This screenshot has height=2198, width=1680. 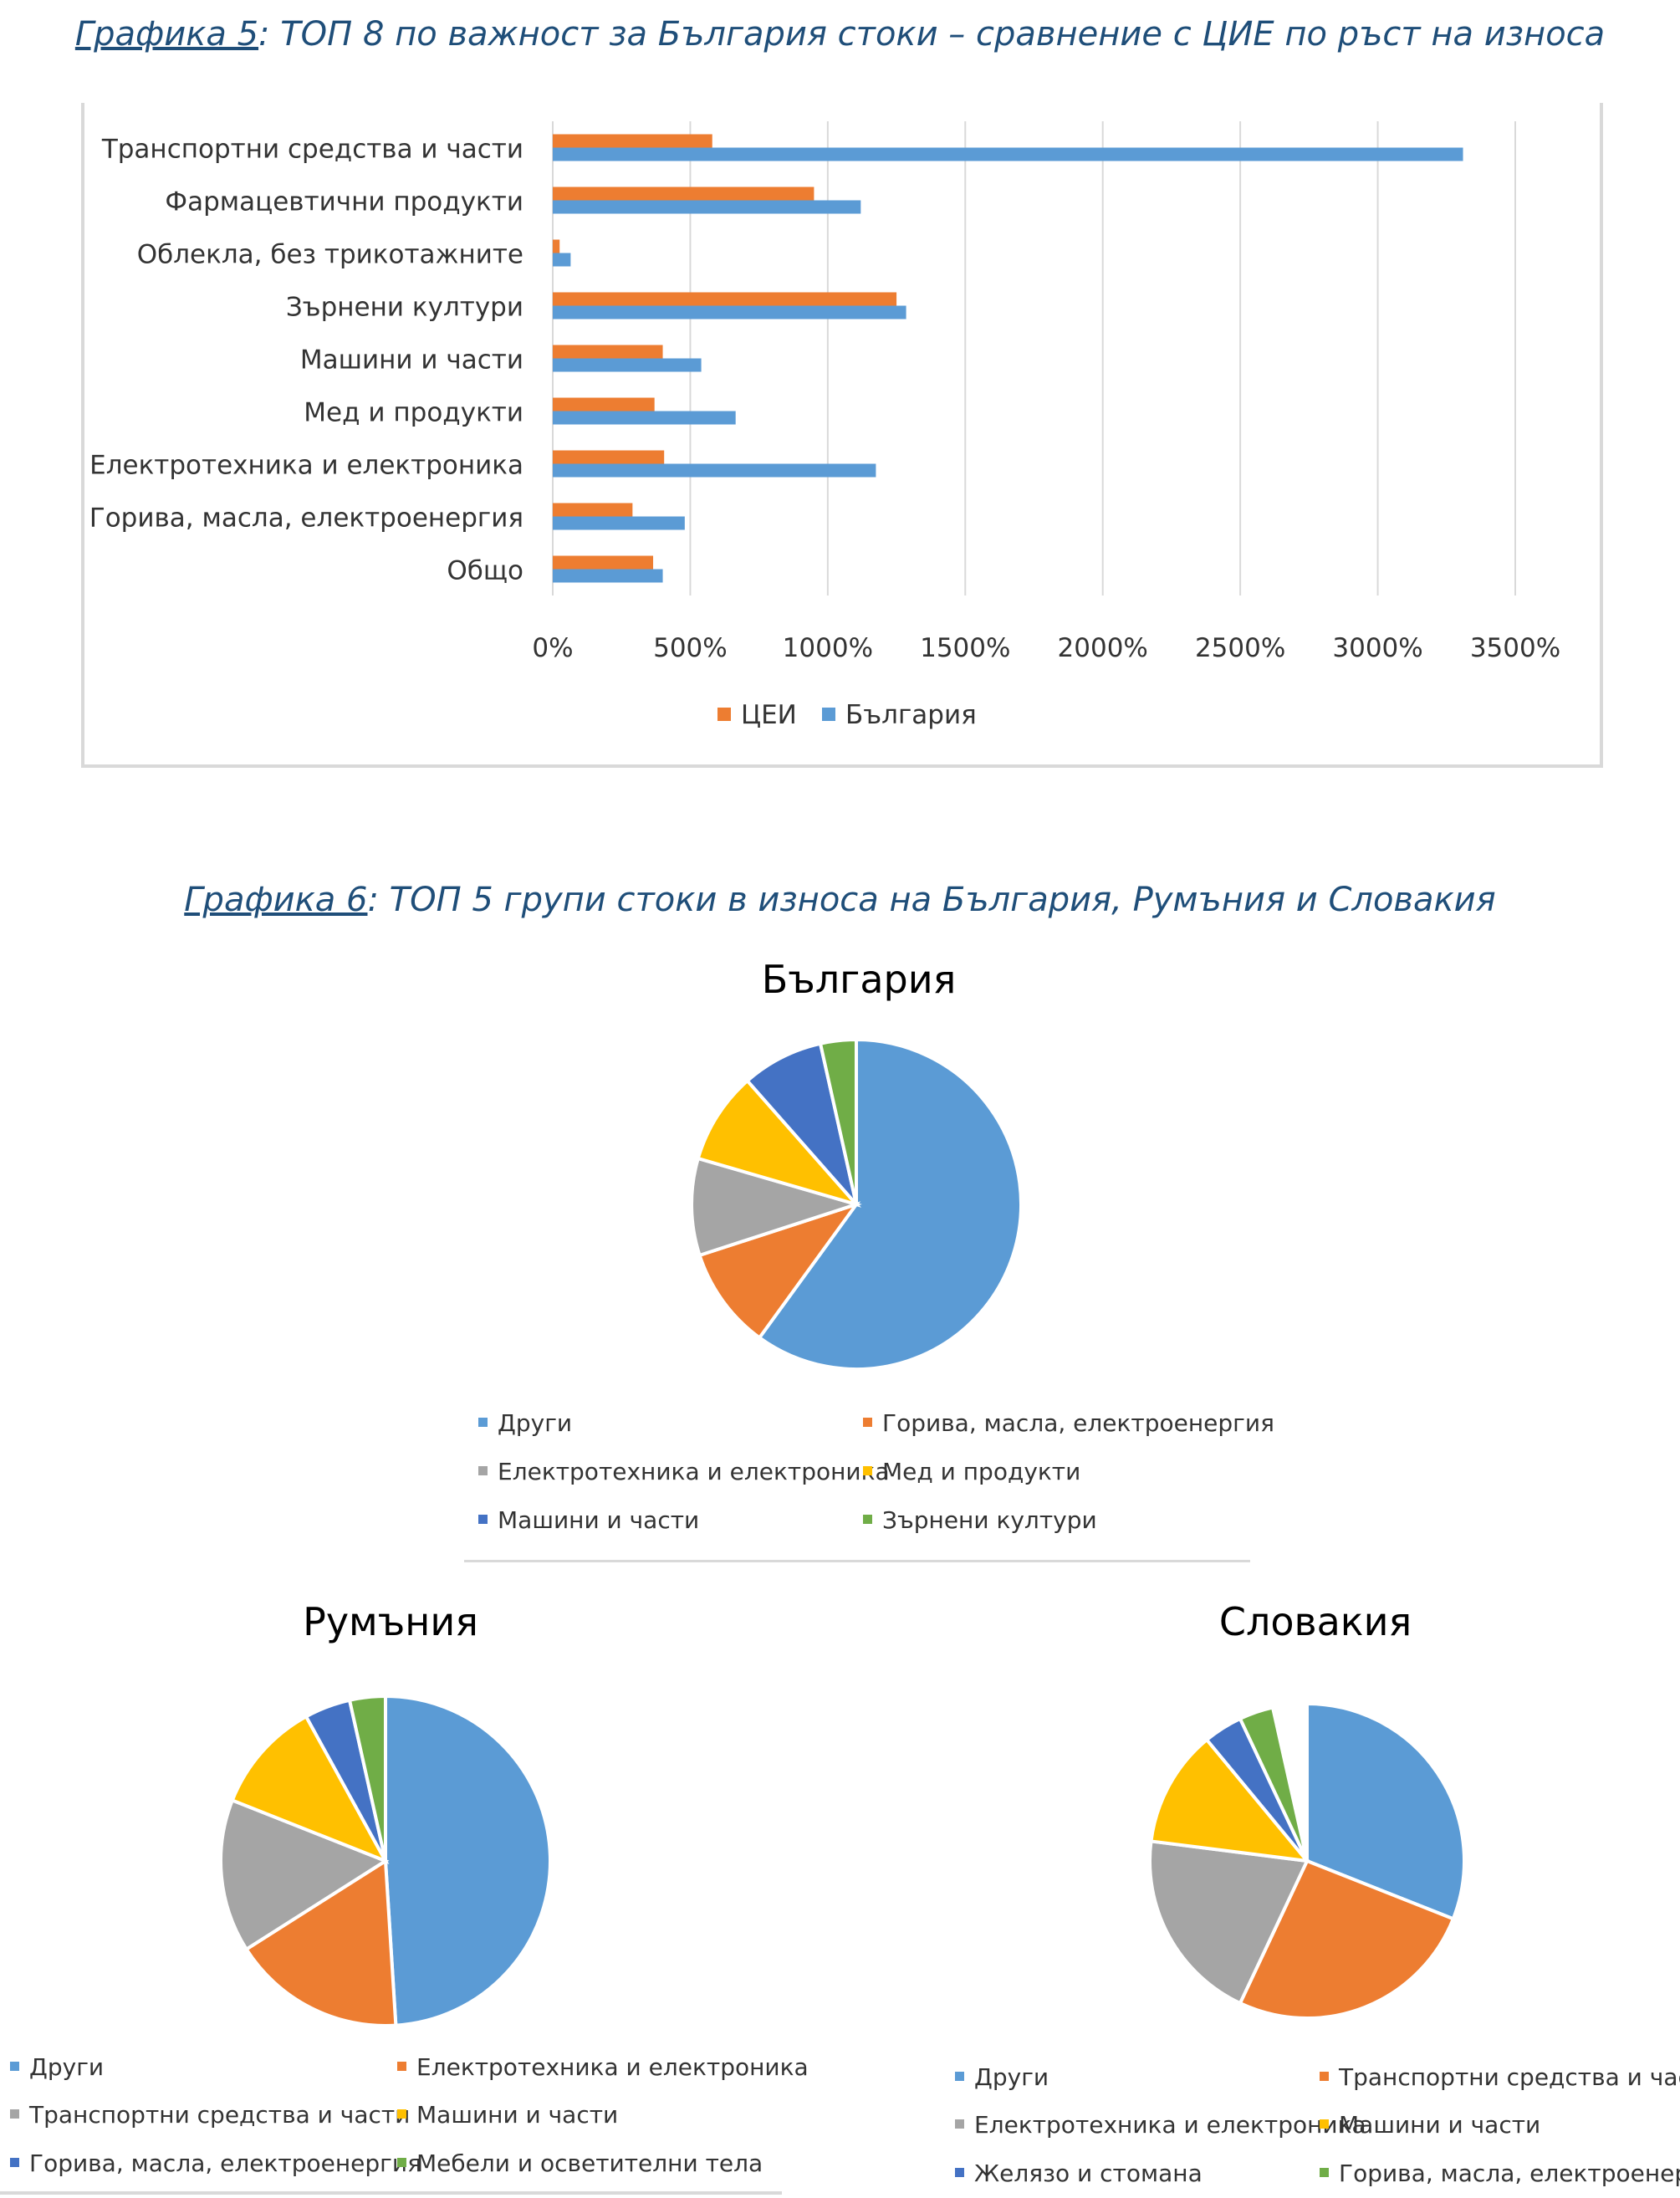 I want to click on legend-label: ЦЕИ, so click(x=769, y=715).